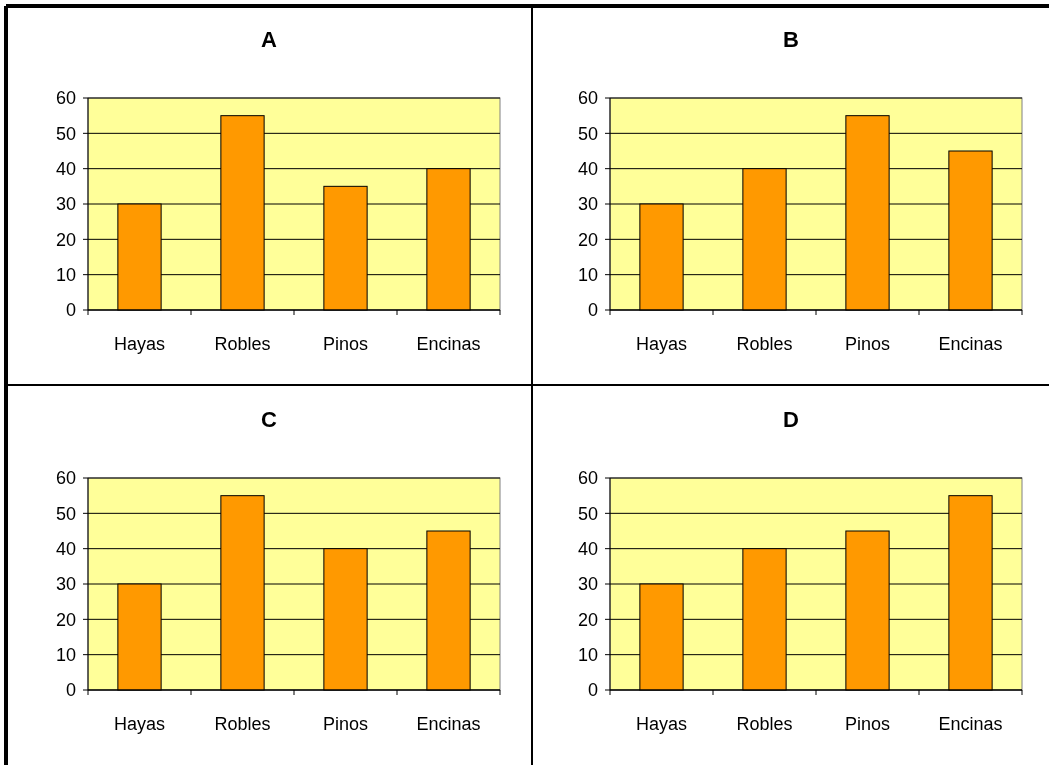 Image resolution: width=1049 pixels, height=765 pixels. What do you see at coordinates (269, 39) in the screenshot?
I see `chart-title: A` at bounding box center [269, 39].